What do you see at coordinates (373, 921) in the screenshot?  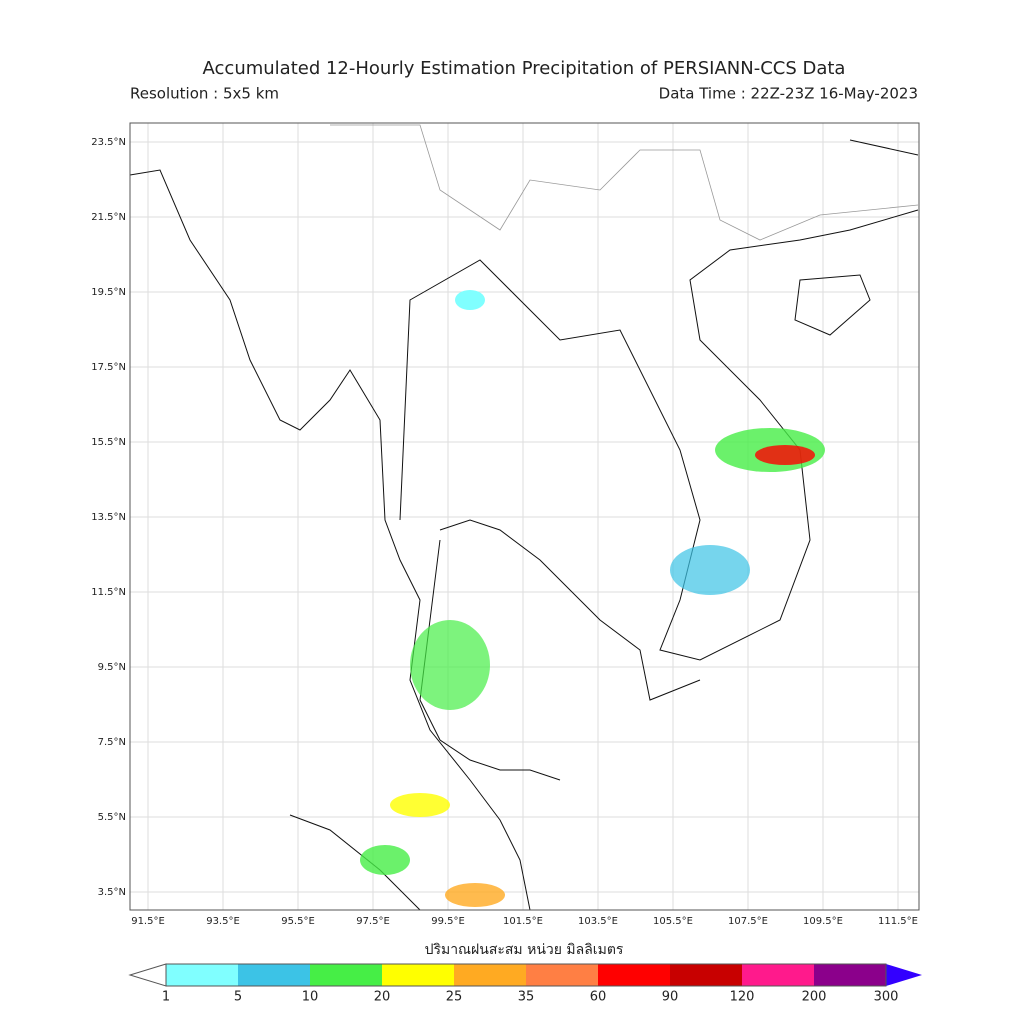 I see `lon-label: 97.5°E` at bounding box center [373, 921].